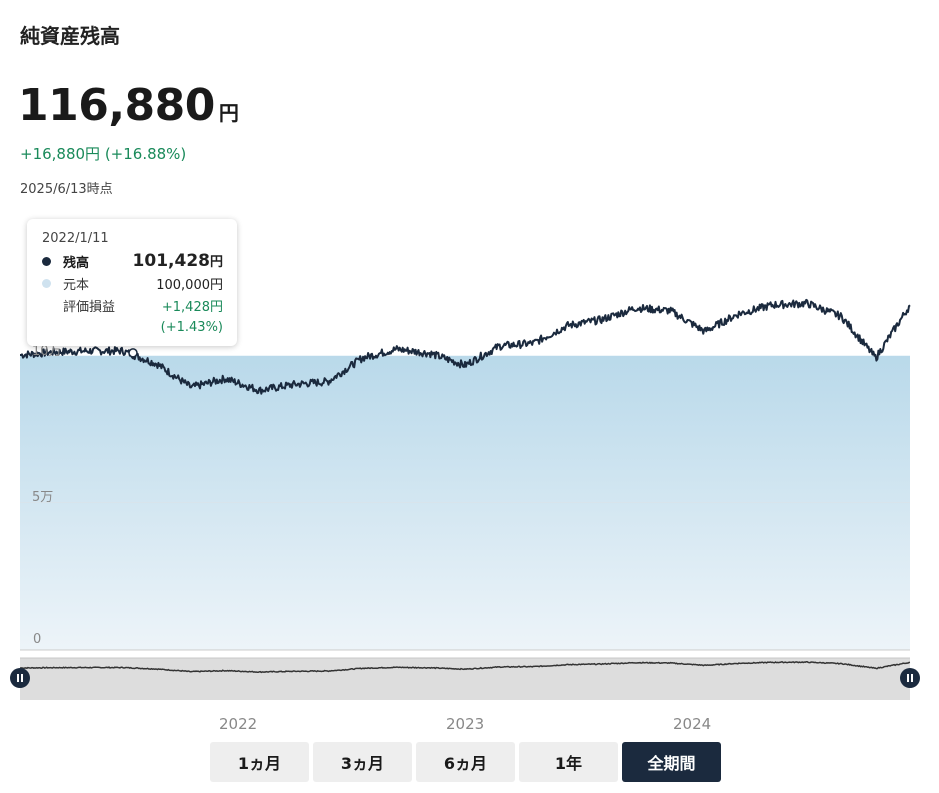 The width and height of the screenshot is (939, 793). What do you see at coordinates (103, 154) in the screenshot?
I see `gain-text: +16,880円 (+16.88%)` at bounding box center [103, 154].